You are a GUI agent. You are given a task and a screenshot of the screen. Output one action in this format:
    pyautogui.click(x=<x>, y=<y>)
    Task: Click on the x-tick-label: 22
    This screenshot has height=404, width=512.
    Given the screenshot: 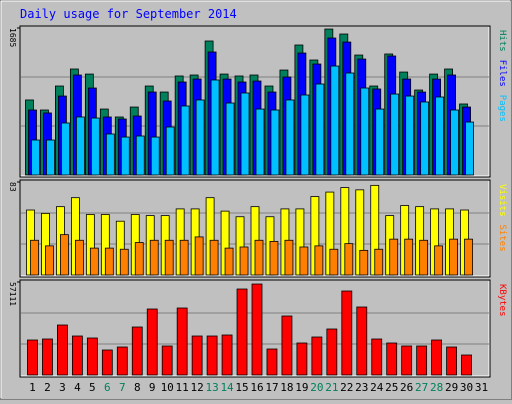 What is the action you would take?
    pyautogui.click(x=346, y=387)
    